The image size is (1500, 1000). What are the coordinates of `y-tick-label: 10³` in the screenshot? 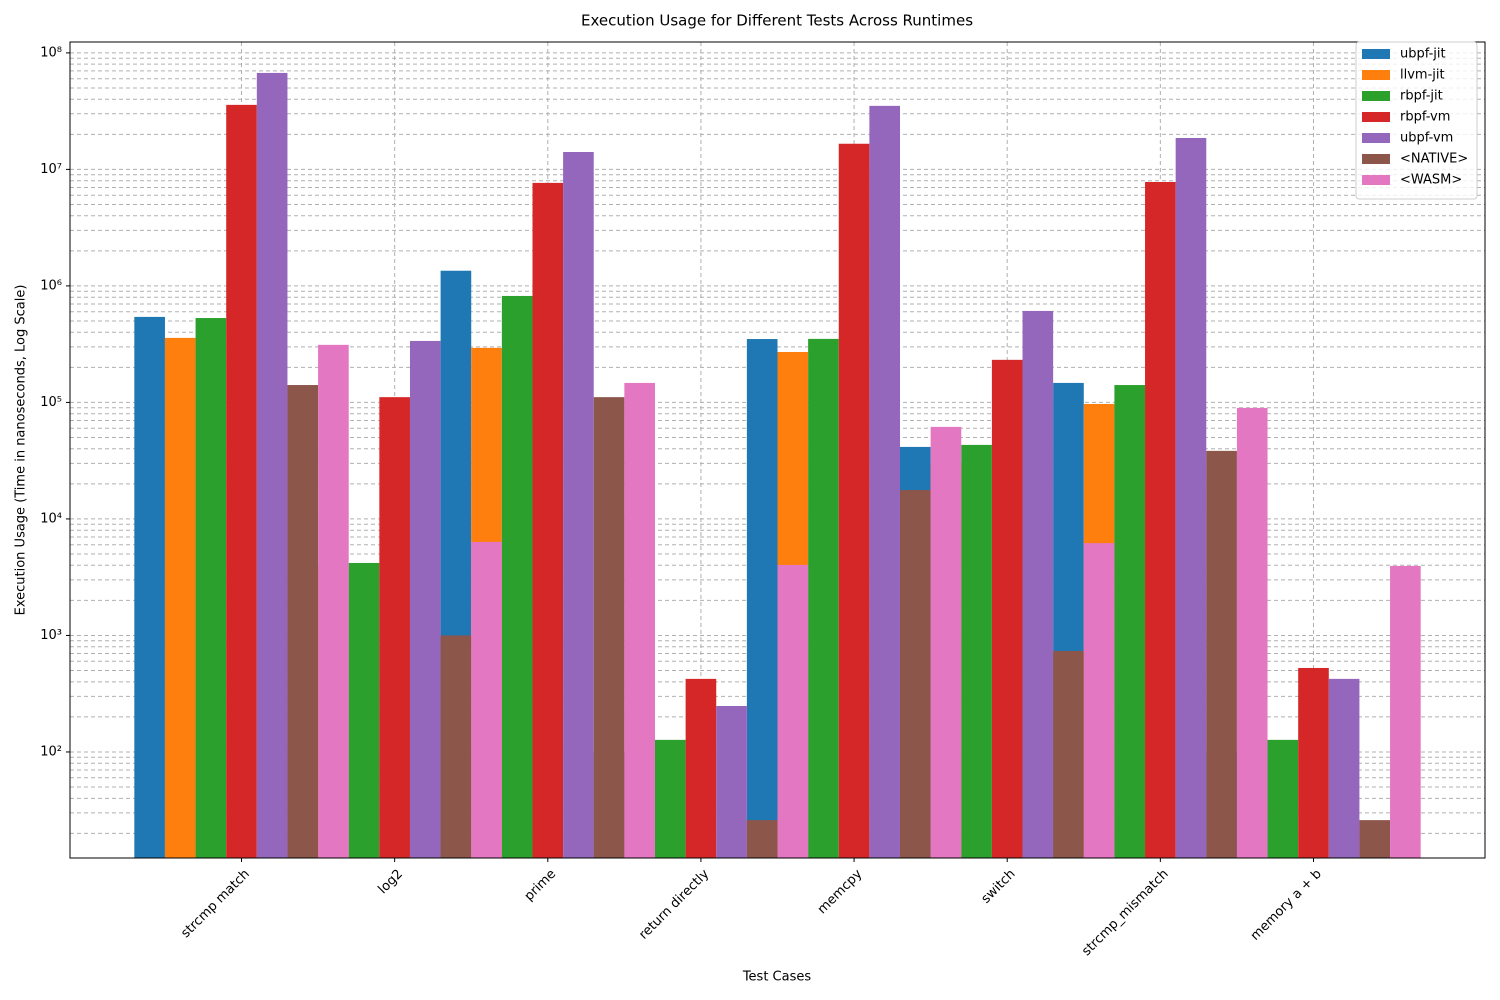 It's located at (51, 635).